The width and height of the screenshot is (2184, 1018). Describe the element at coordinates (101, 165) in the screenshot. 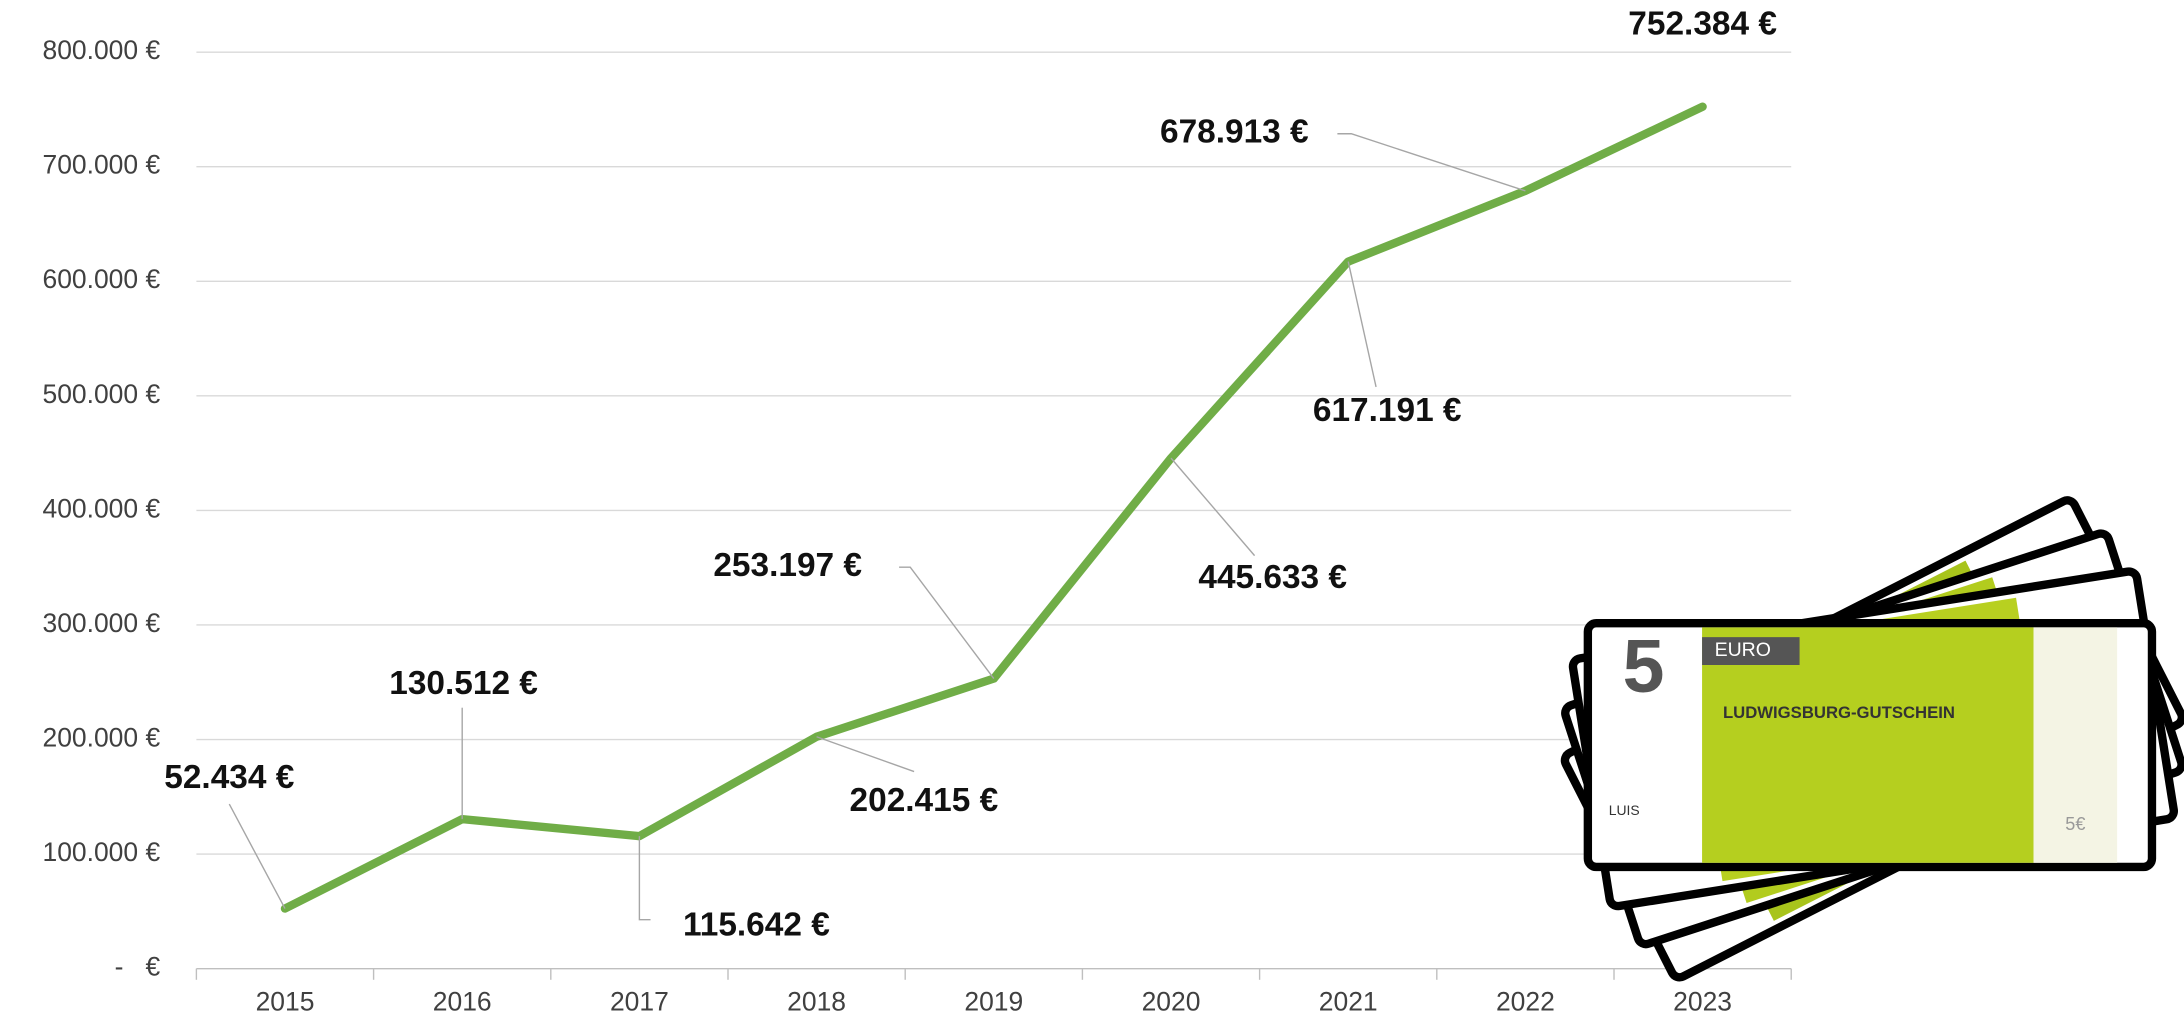

I see `y-tick-label: 700.000 €` at that location.